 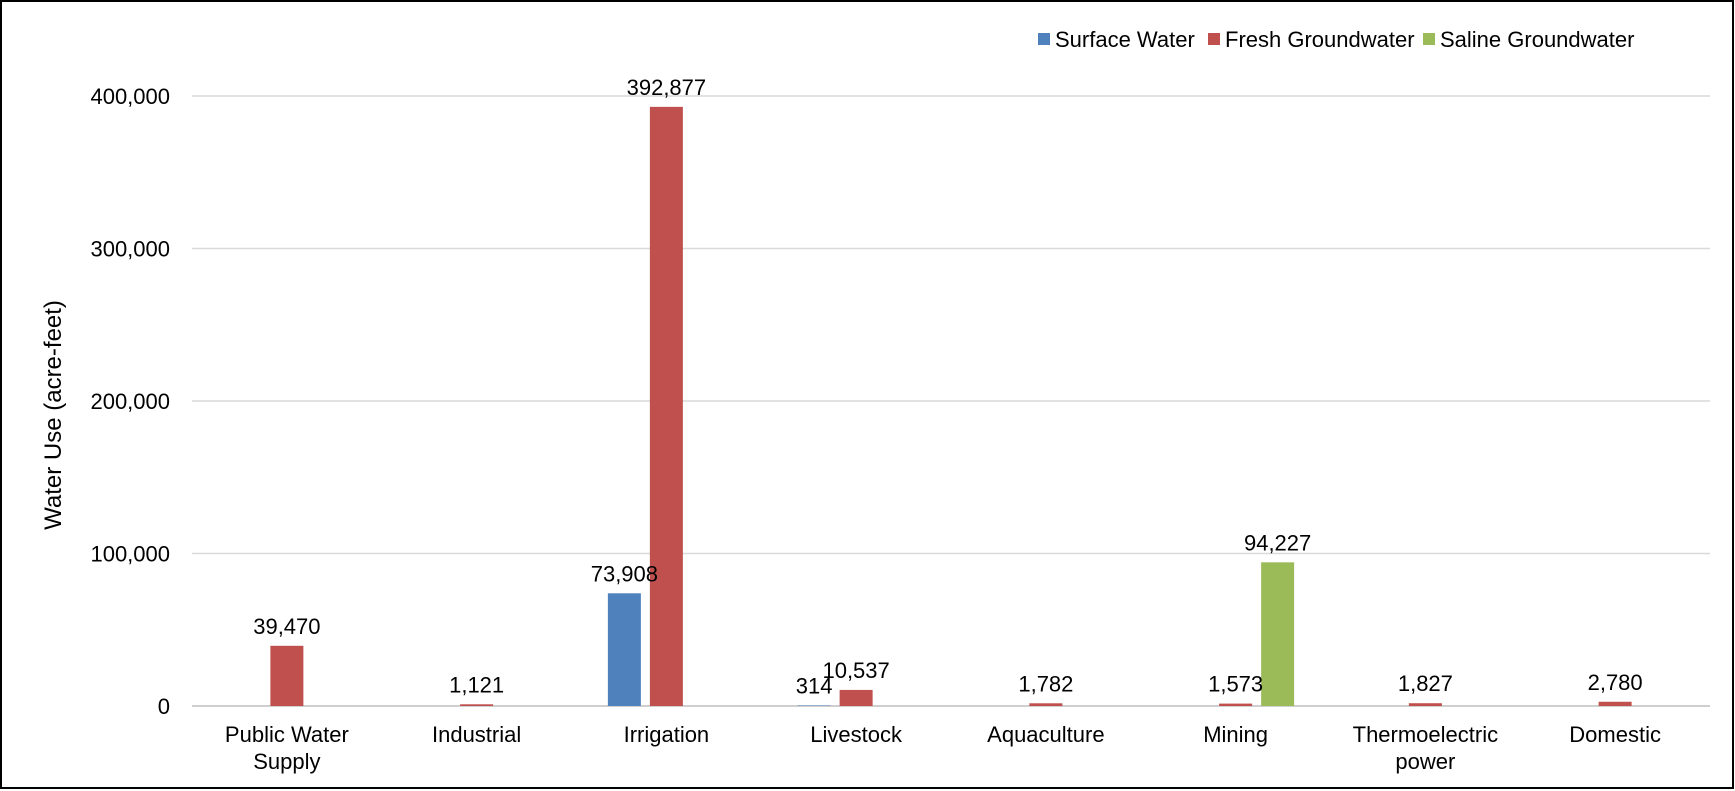 What do you see at coordinates (1045, 734) in the screenshot?
I see `x-tick-label: Aquaculture` at bounding box center [1045, 734].